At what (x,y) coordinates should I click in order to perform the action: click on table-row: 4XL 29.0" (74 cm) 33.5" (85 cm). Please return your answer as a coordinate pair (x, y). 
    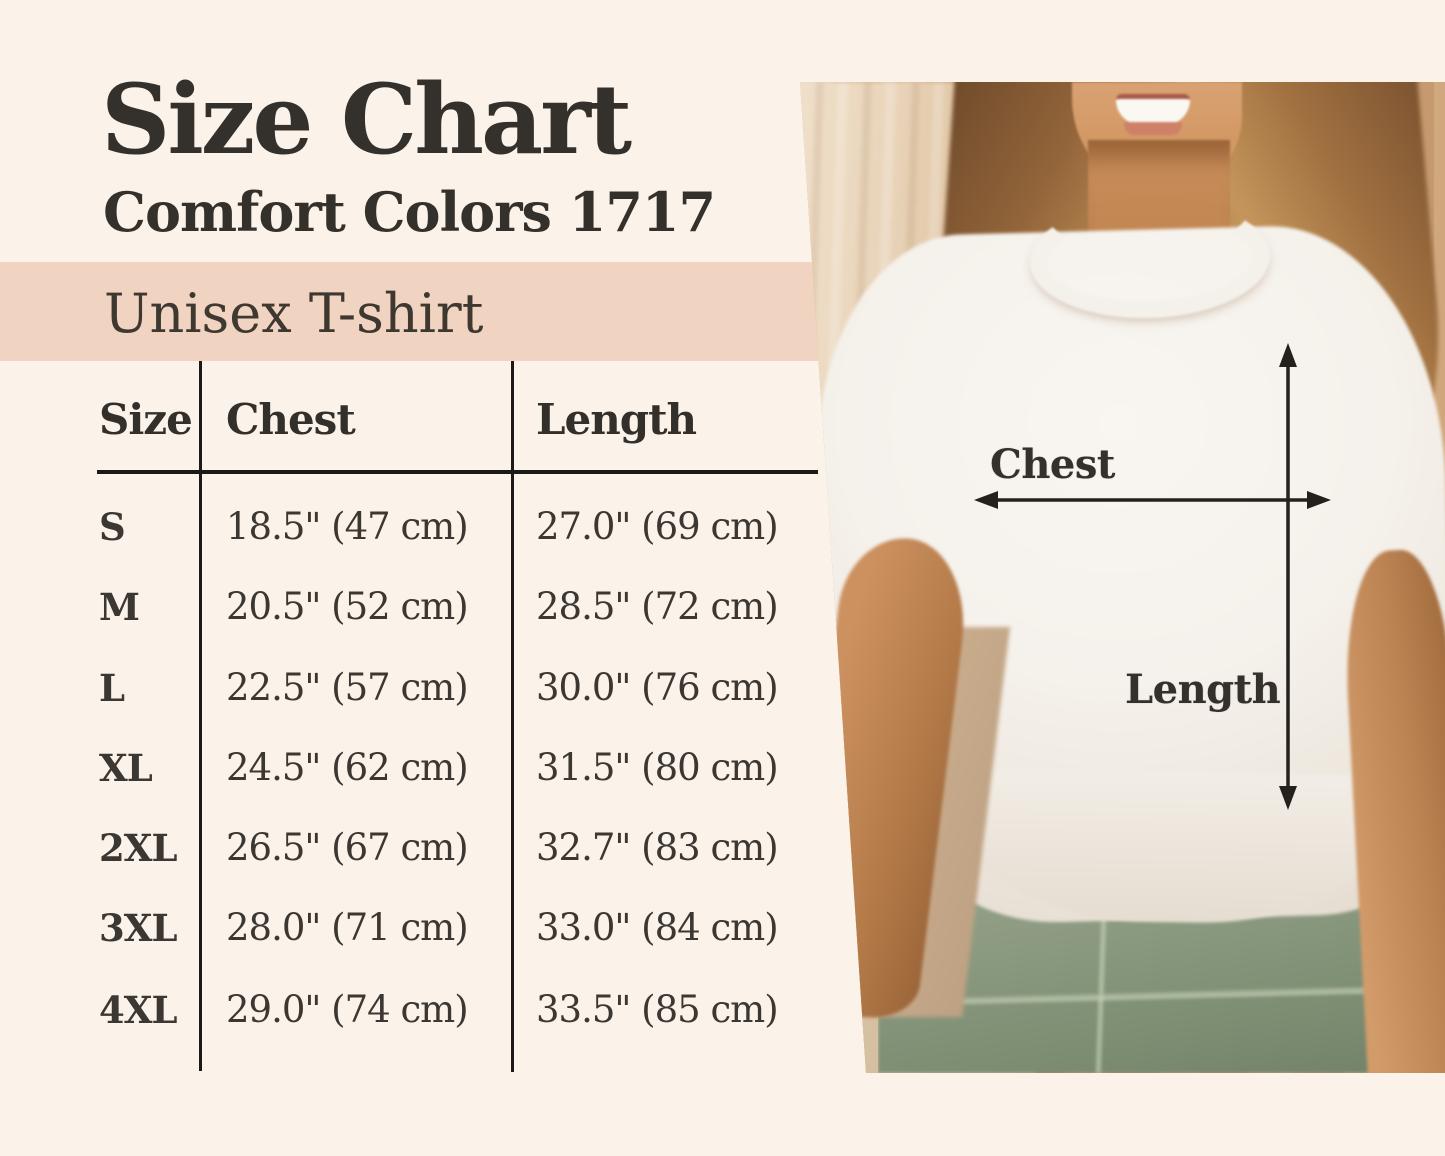
    Looking at the image, I should click on (415, 1010).